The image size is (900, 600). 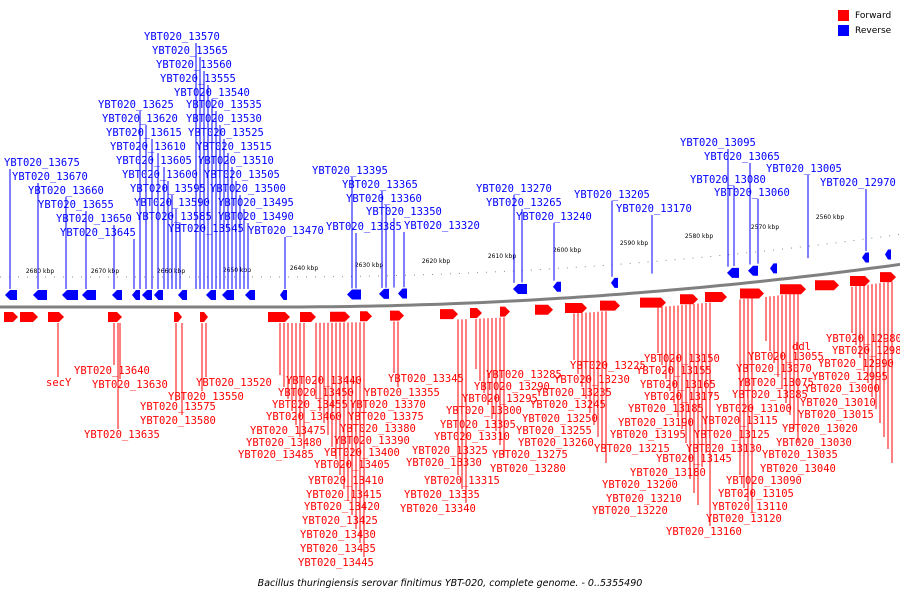 I want to click on forward-gene-label: YBT020_13190, so click(x=656, y=423).